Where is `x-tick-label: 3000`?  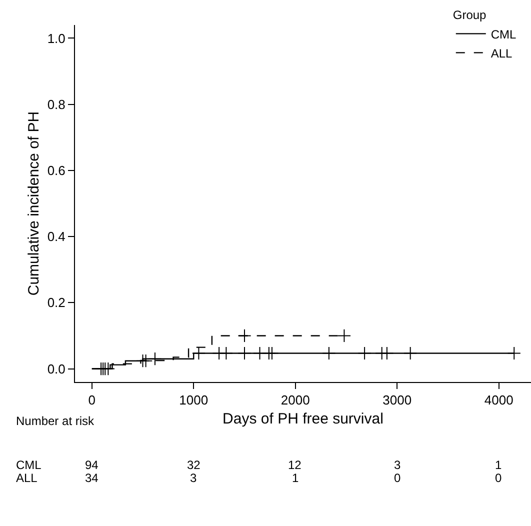
x-tick-label: 3000 is located at coordinates (397, 400).